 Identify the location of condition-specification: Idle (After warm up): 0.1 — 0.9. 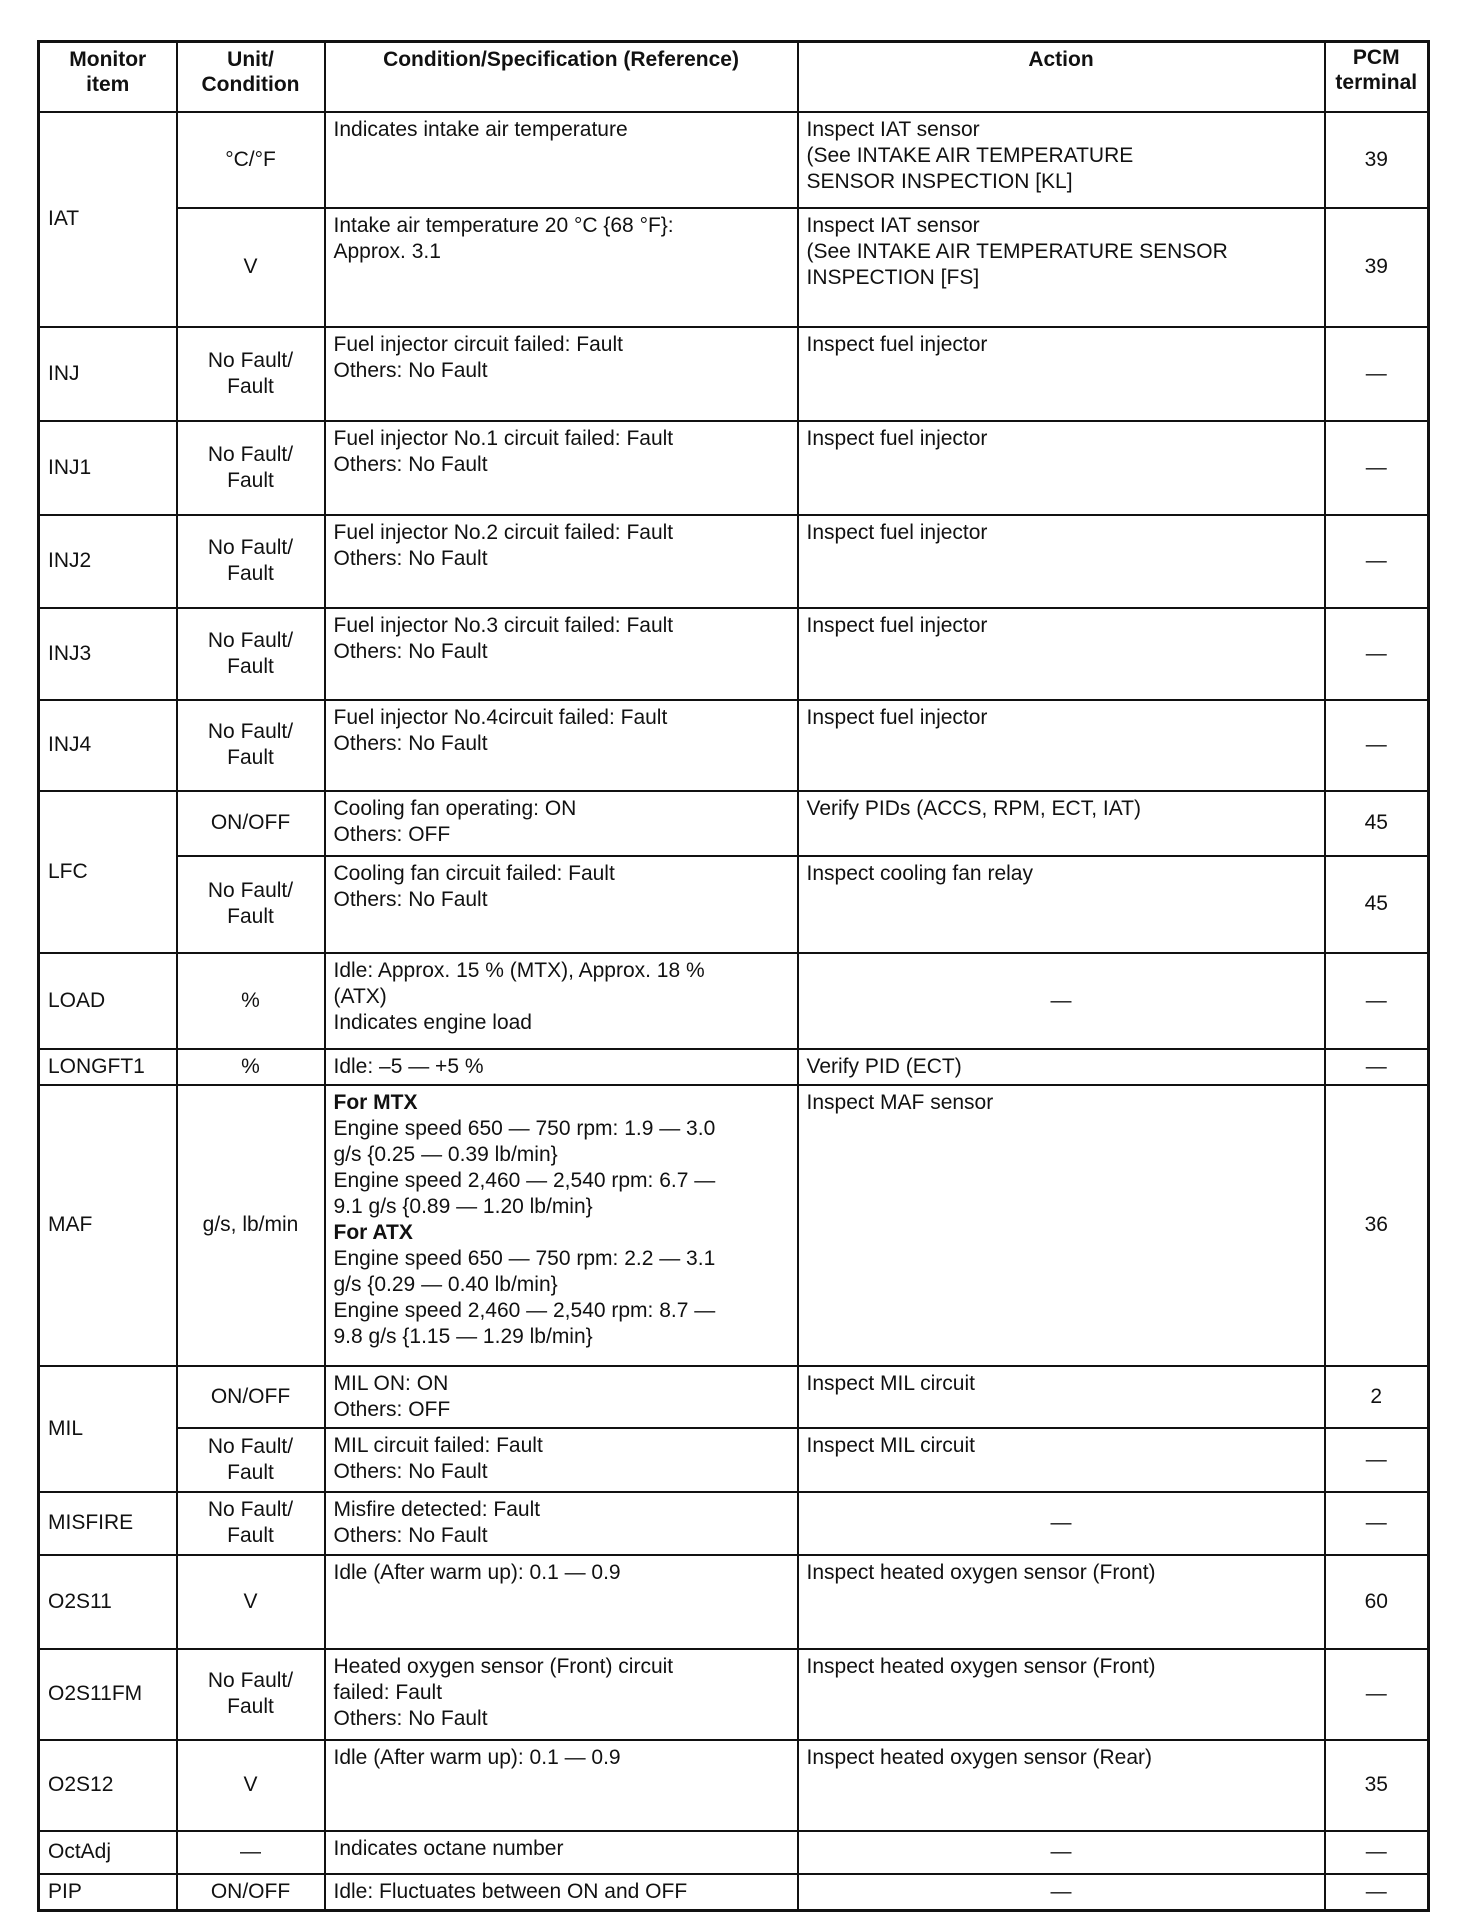
(561, 1785).